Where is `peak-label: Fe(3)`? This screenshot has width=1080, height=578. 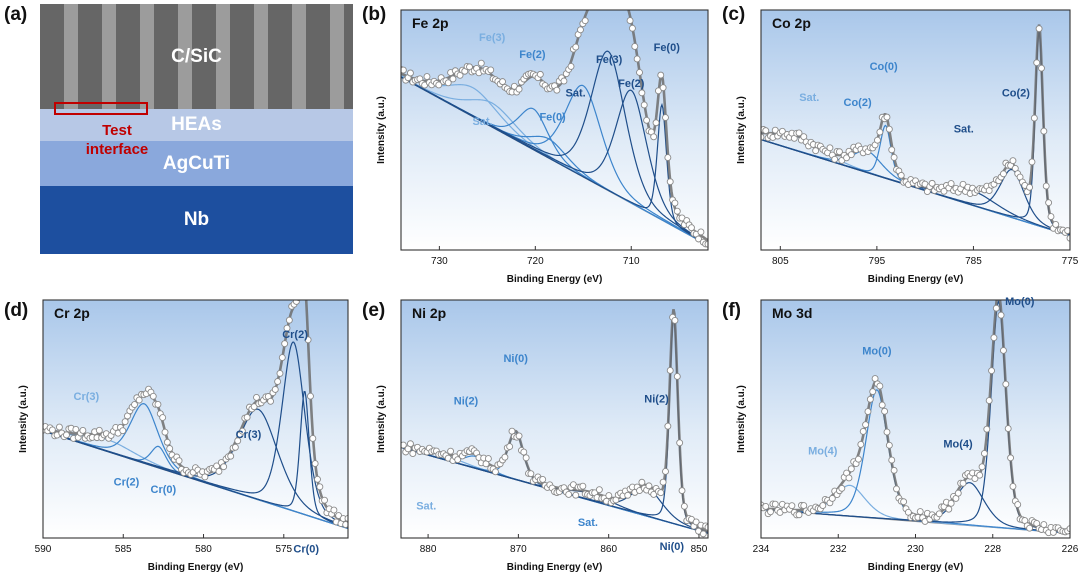 peak-label: Fe(3) is located at coordinates (609, 60).